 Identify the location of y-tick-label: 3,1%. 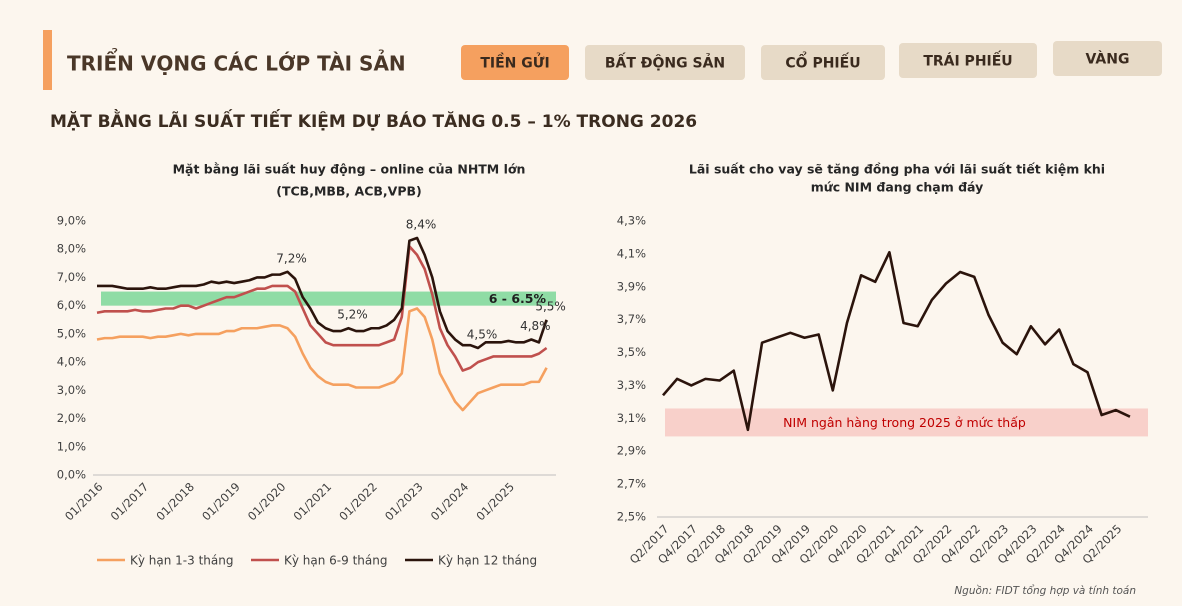
(631, 418).